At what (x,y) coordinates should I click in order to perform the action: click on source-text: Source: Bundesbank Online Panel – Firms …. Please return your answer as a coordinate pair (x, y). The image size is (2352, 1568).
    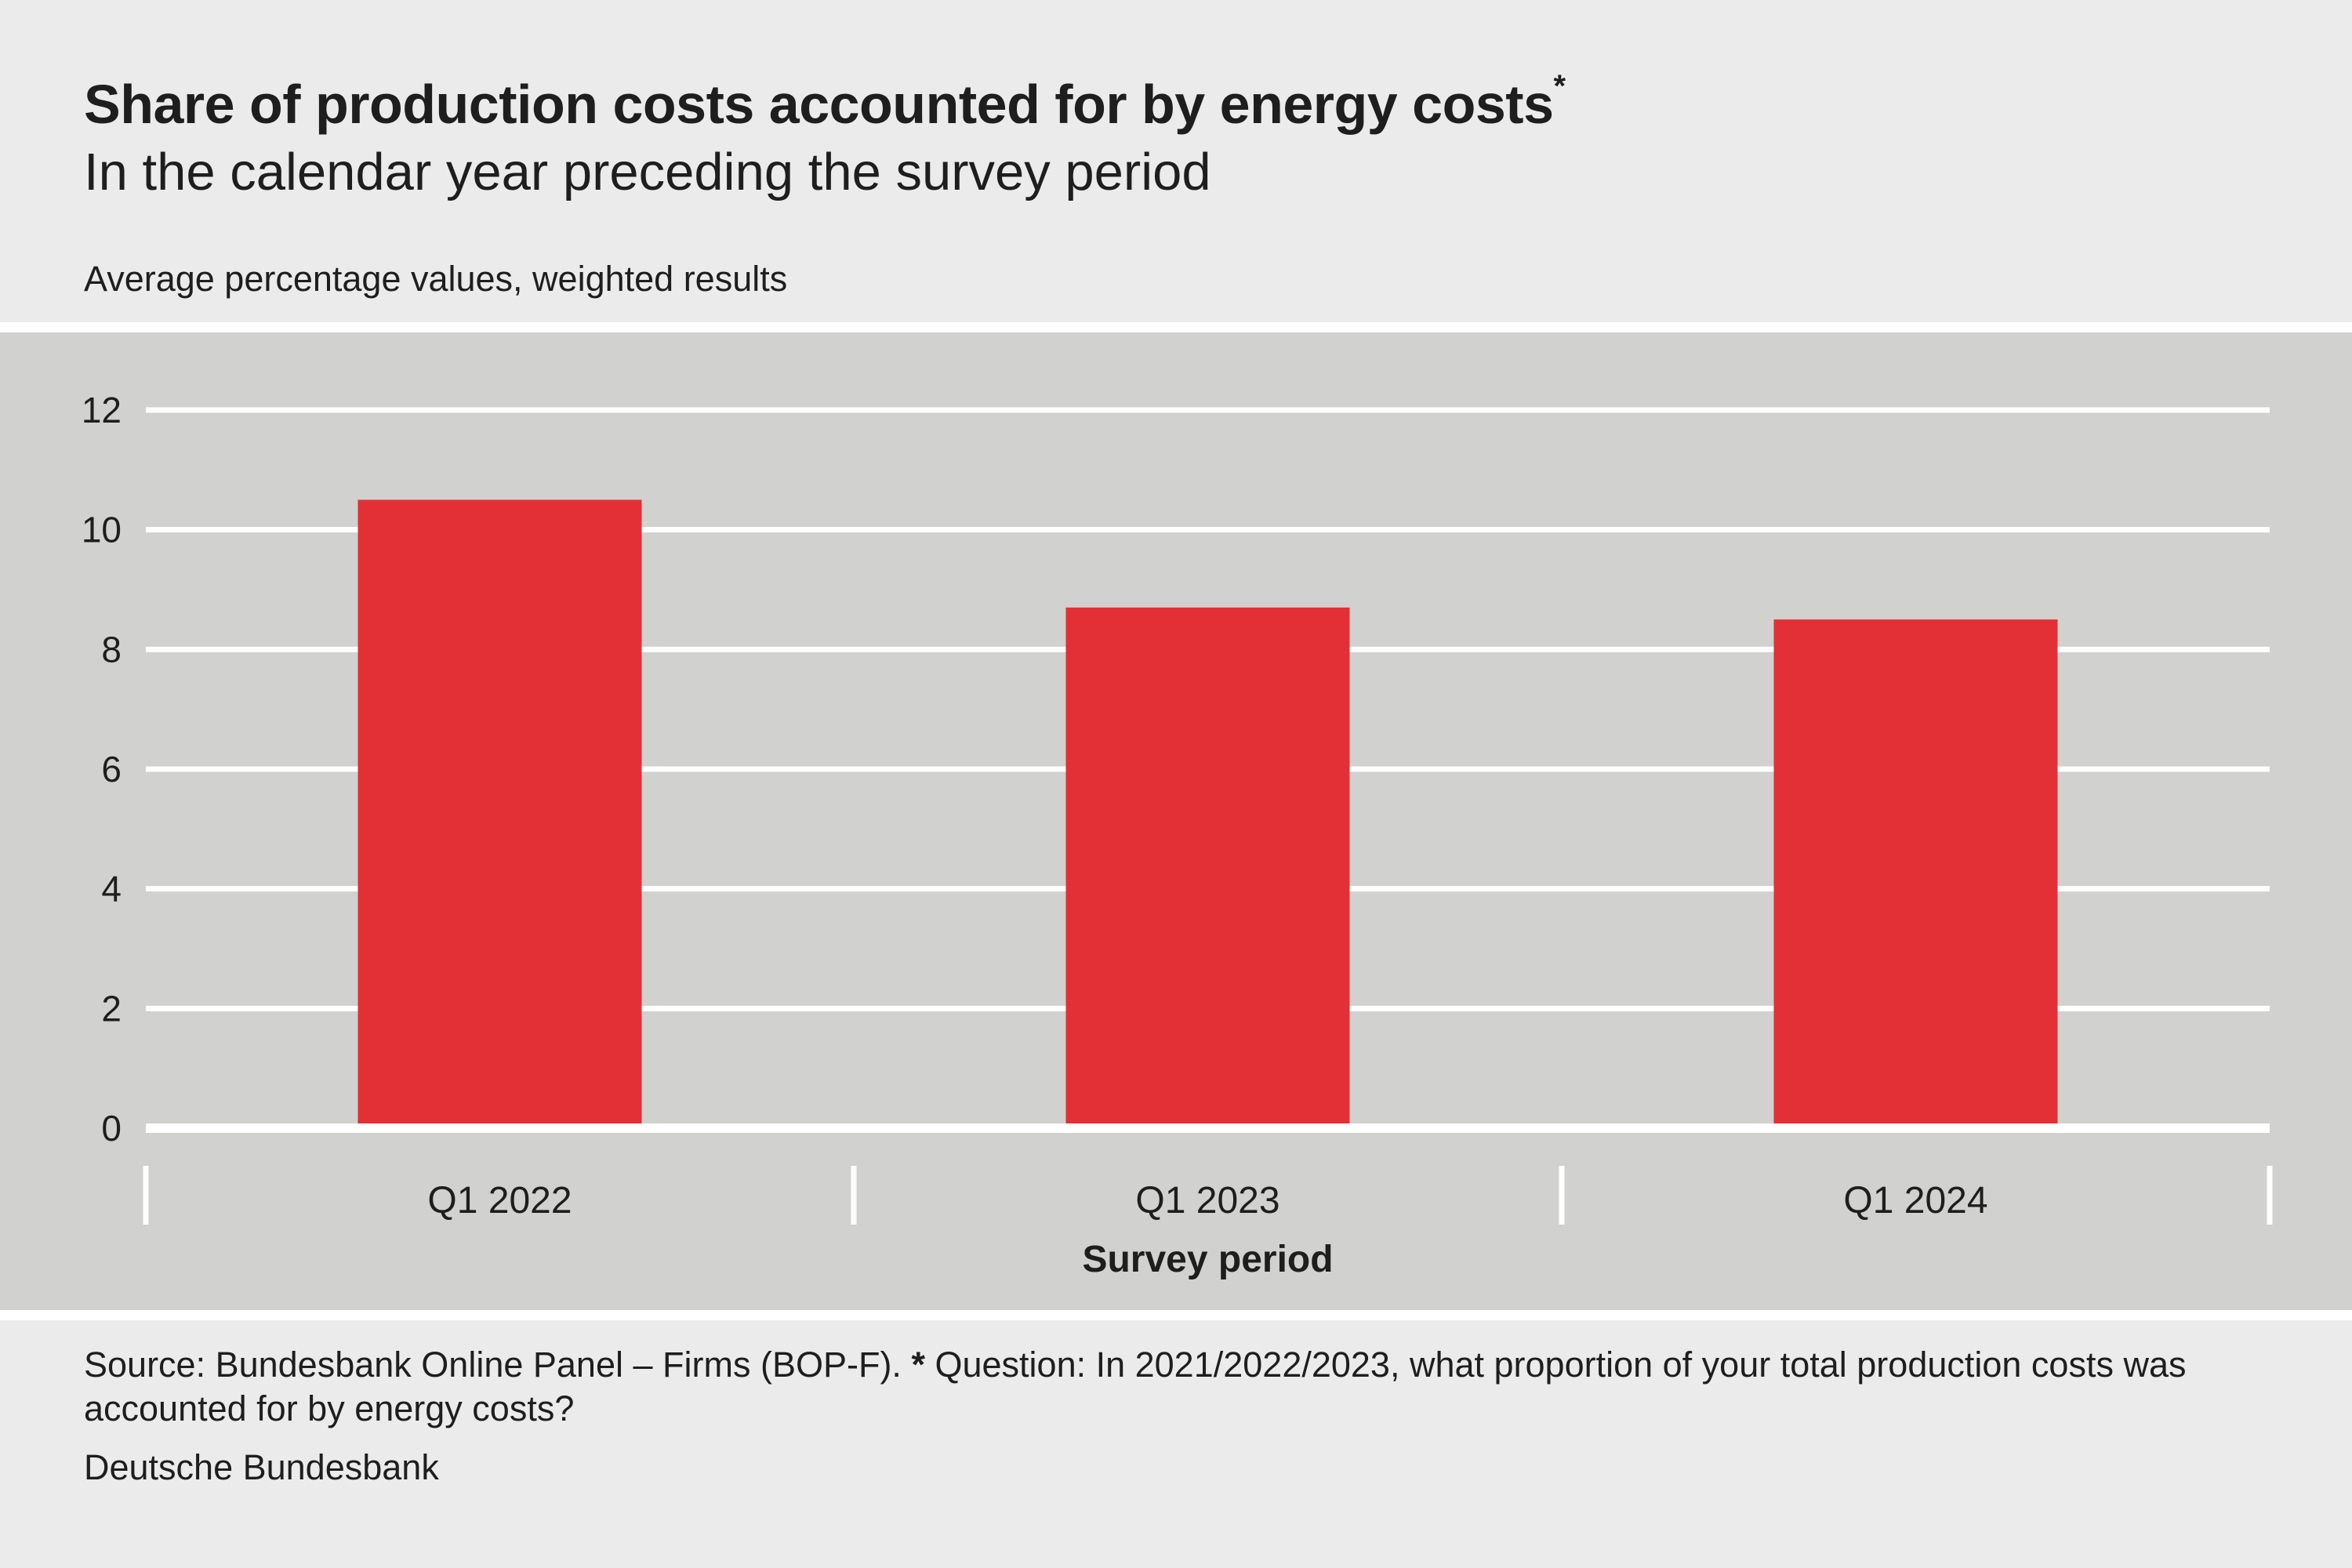
    Looking at the image, I should click on (493, 1365).